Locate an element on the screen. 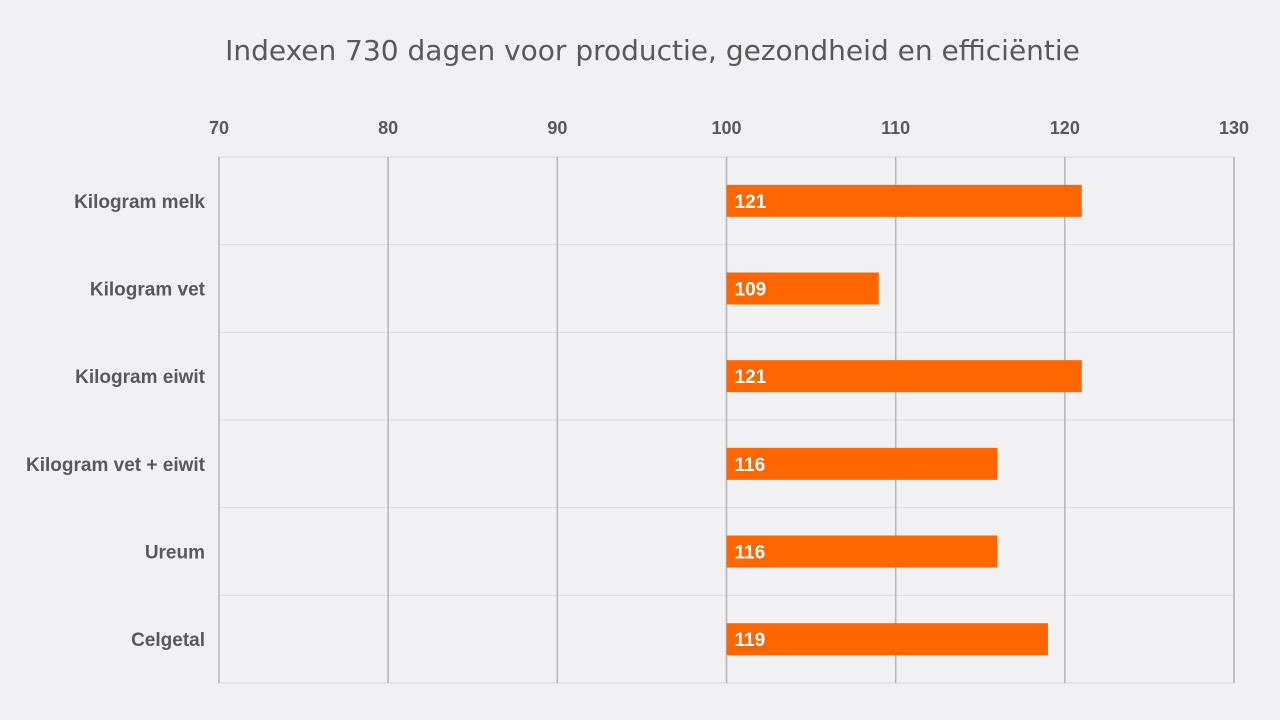 The height and width of the screenshot is (720, 1280). data-label: 109 is located at coordinates (751, 290).